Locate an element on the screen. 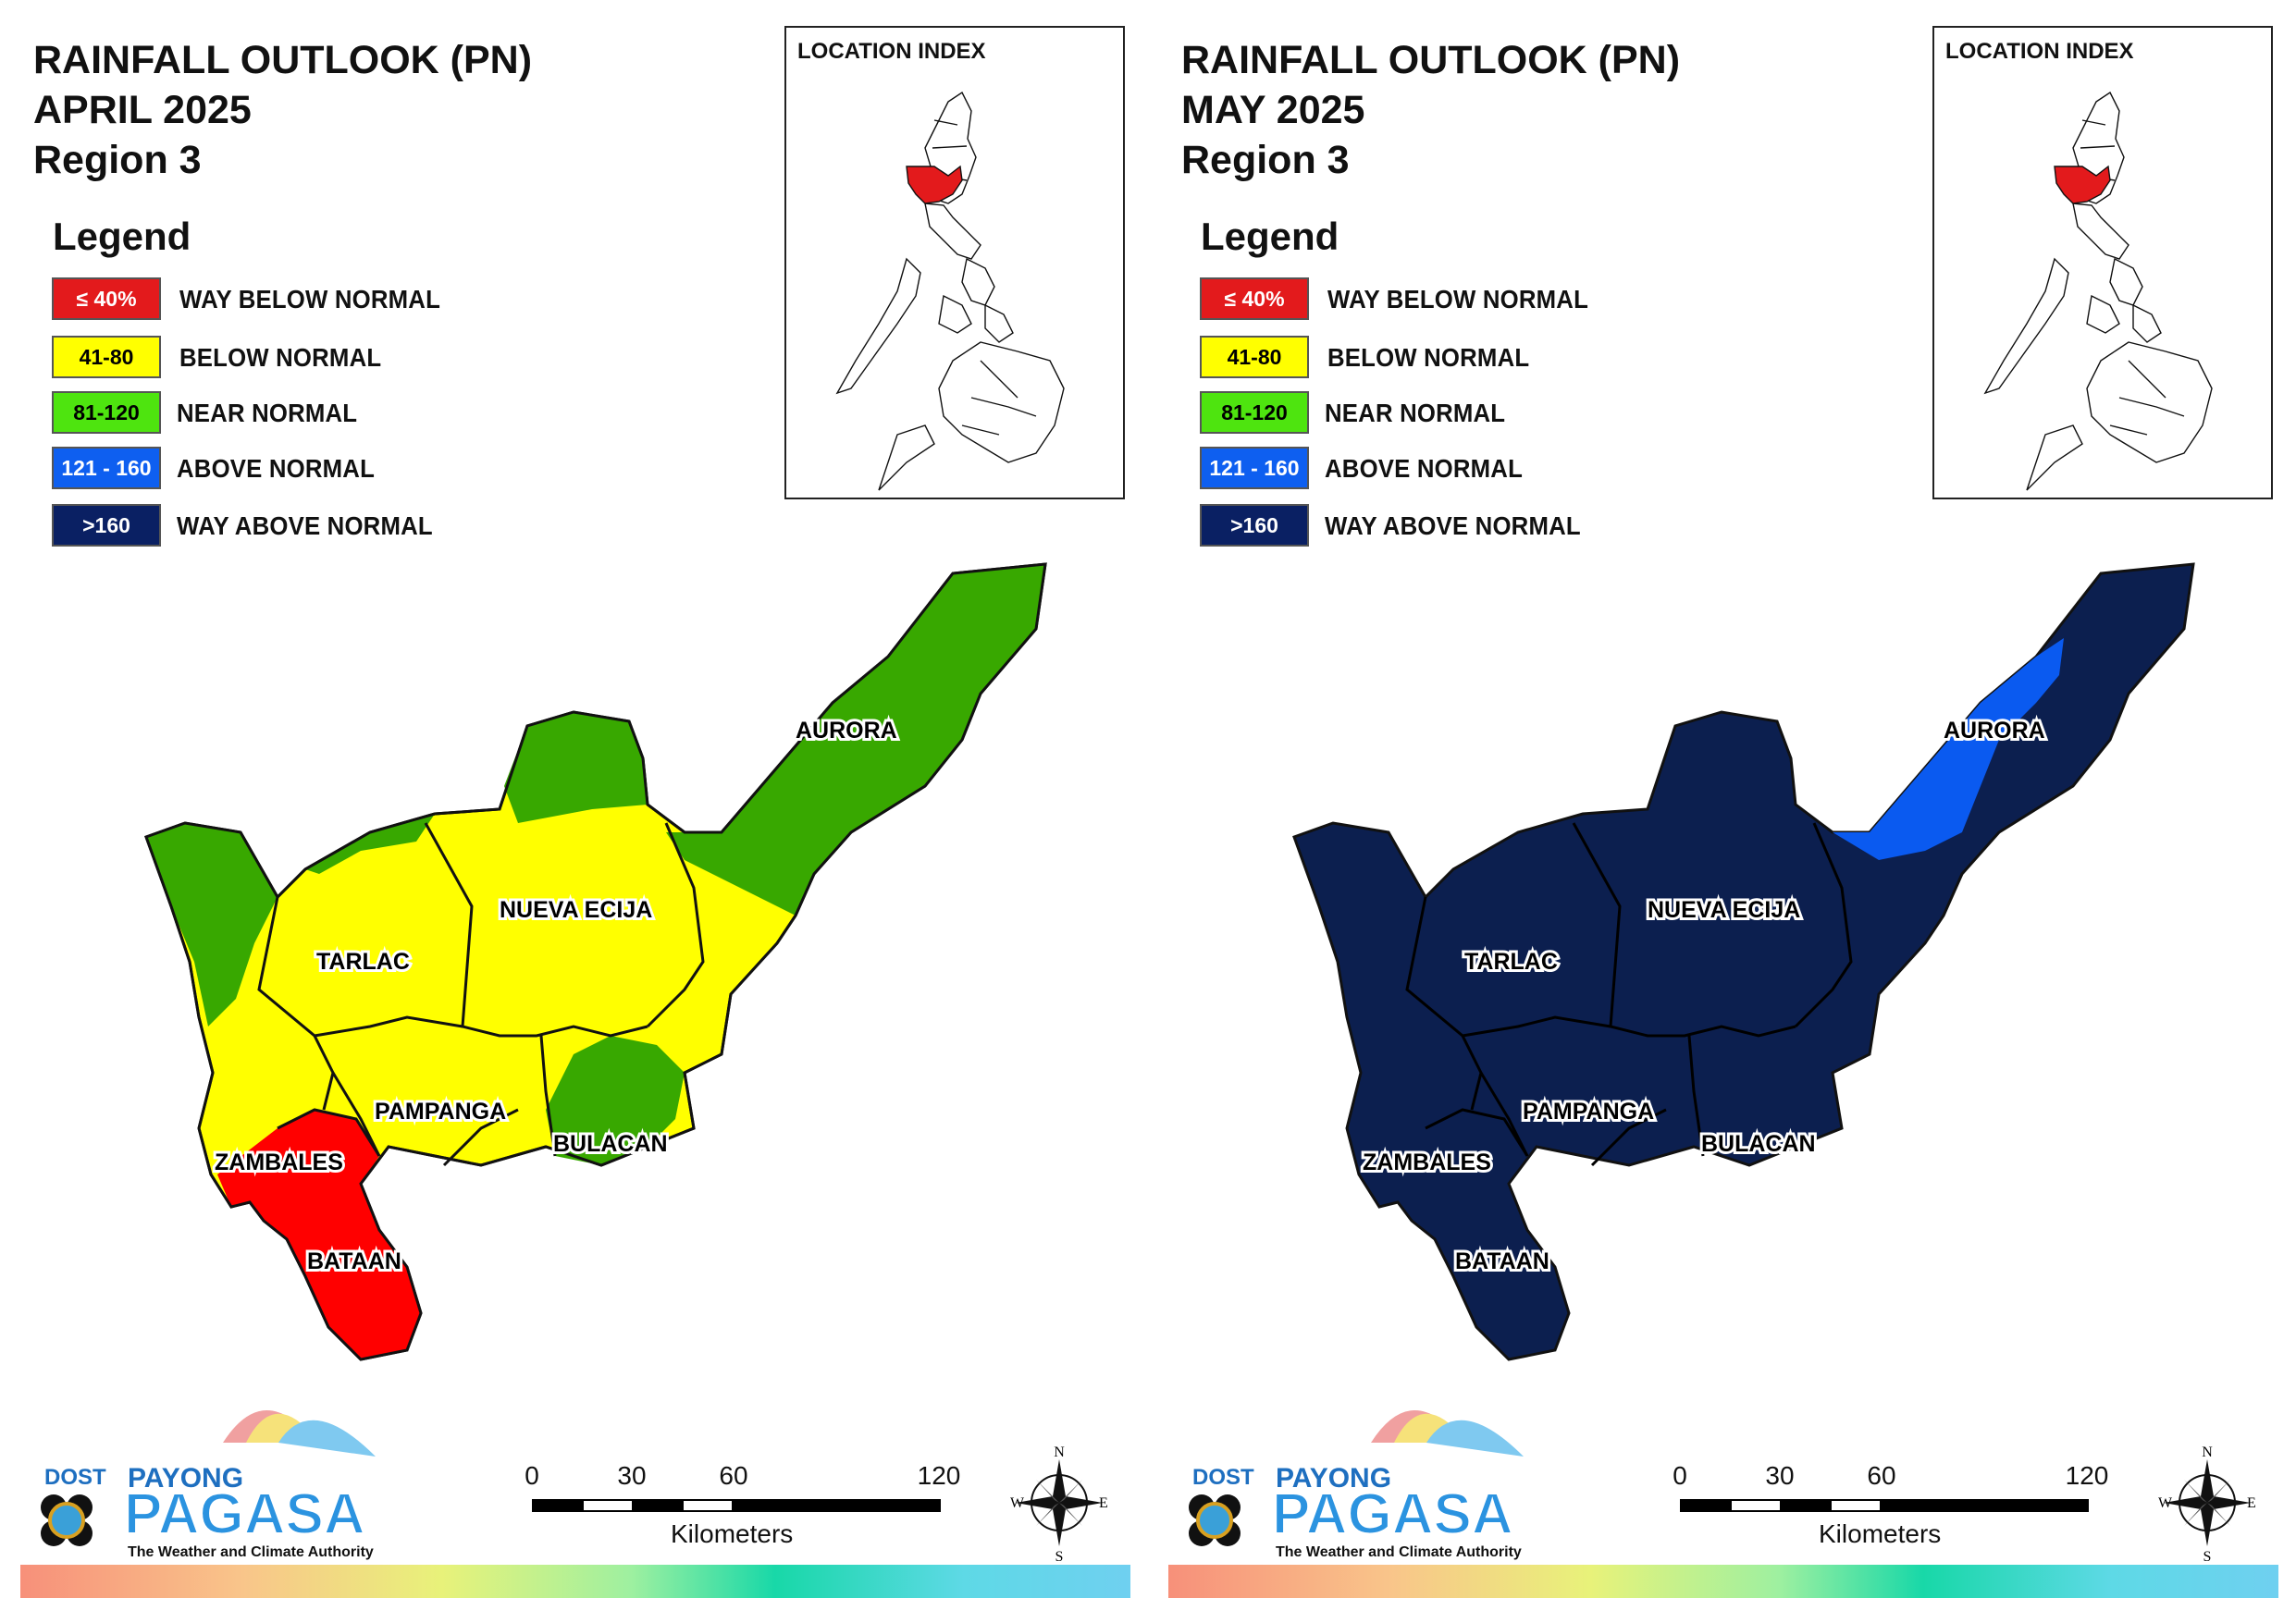 The height and width of the screenshot is (1623, 2296). title-line-2: APRIL 2025 is located at coordinates (142, 110).